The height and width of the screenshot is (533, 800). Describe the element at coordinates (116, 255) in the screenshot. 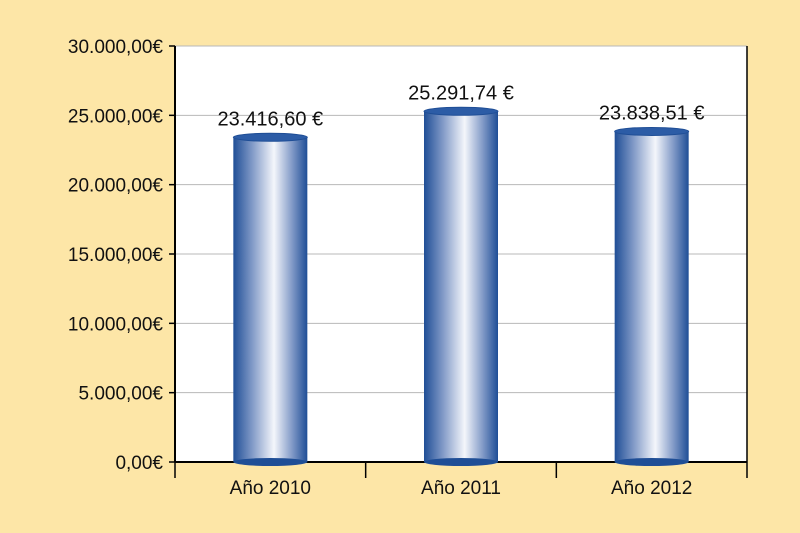

I see `y-tick-label: 15.000,00€` at that location.